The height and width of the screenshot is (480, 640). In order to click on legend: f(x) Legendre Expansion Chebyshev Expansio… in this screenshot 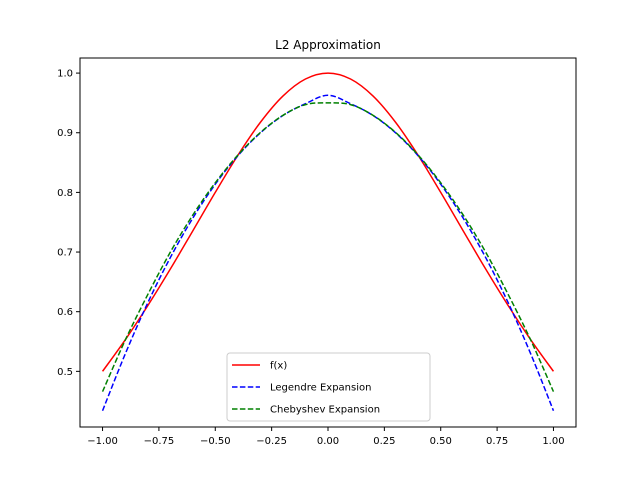, I will do `click(328, 387)`.